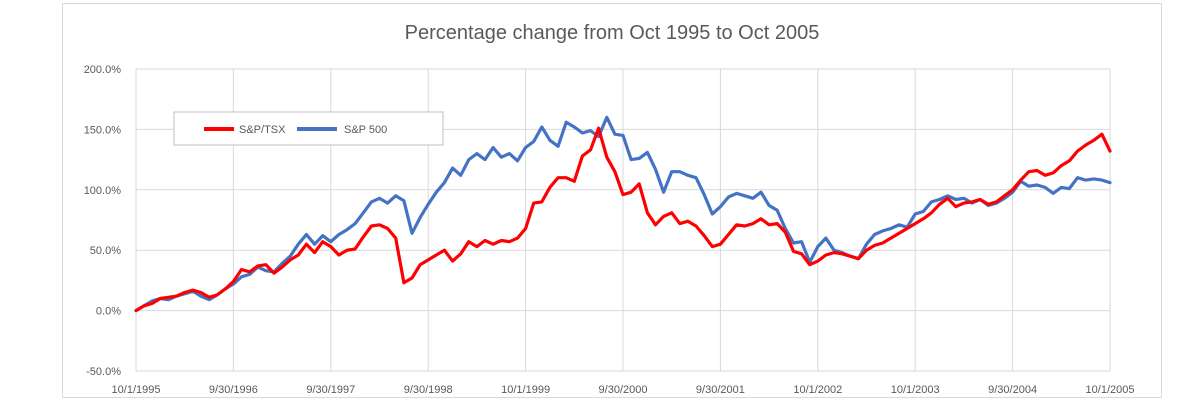  I want to click on x-tick-label: 9/30/1996, so click(233, 390).